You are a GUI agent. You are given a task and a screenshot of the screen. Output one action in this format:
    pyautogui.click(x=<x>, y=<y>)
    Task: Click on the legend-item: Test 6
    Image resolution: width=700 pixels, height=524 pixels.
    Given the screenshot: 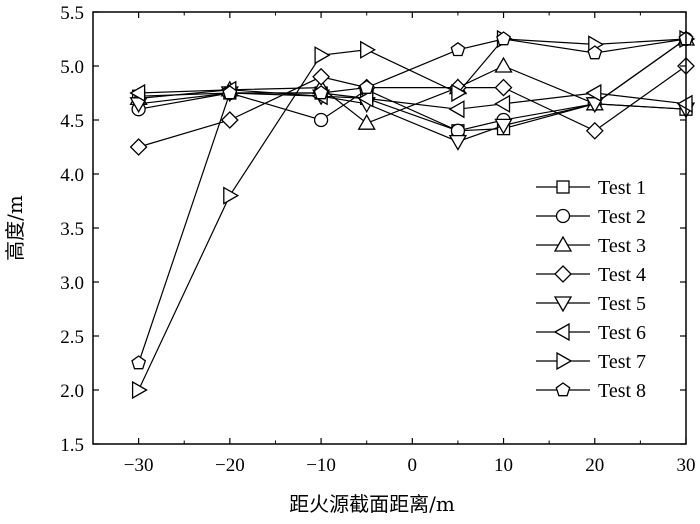 What is the action you would take?
    pyautogui.click(x=591, y=333)
    